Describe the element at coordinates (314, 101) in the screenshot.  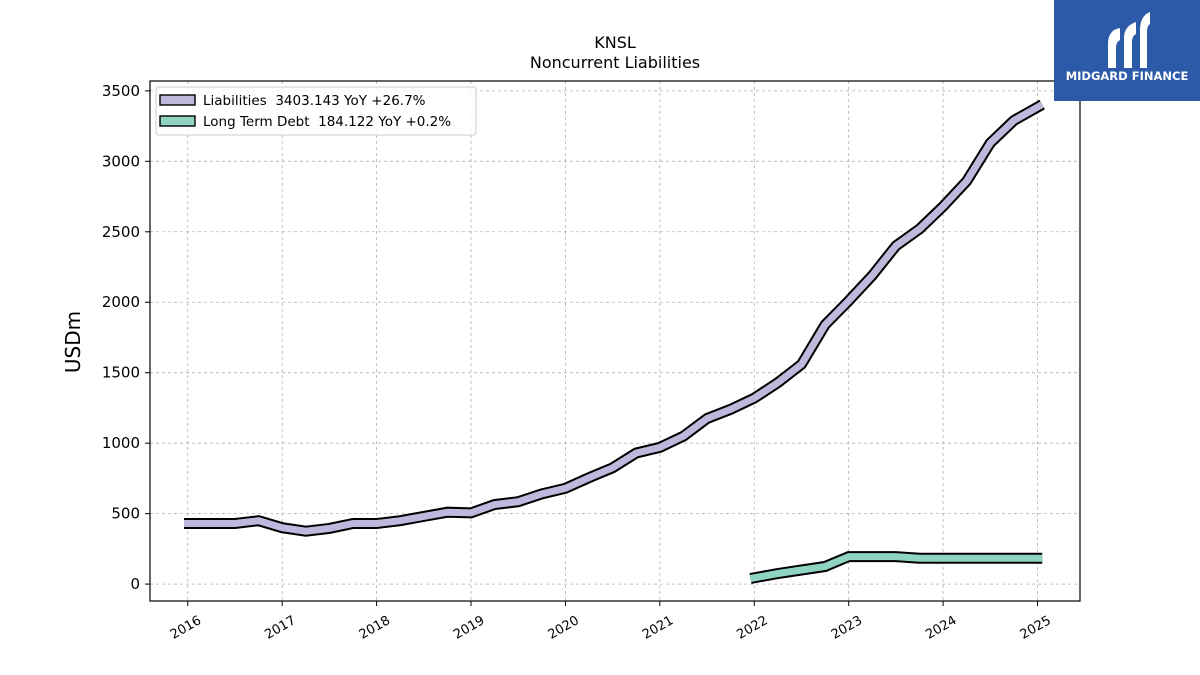
I see `legend-label-liabilities: Liabilities 3403.143 YoY +26.7%` at that location.